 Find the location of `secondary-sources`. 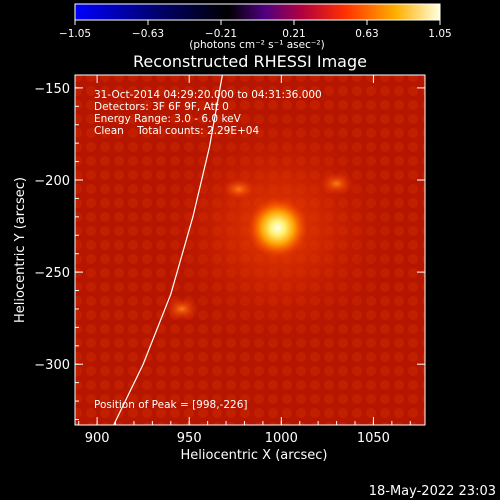

secondary-sources is located at coordinates (259, 246).